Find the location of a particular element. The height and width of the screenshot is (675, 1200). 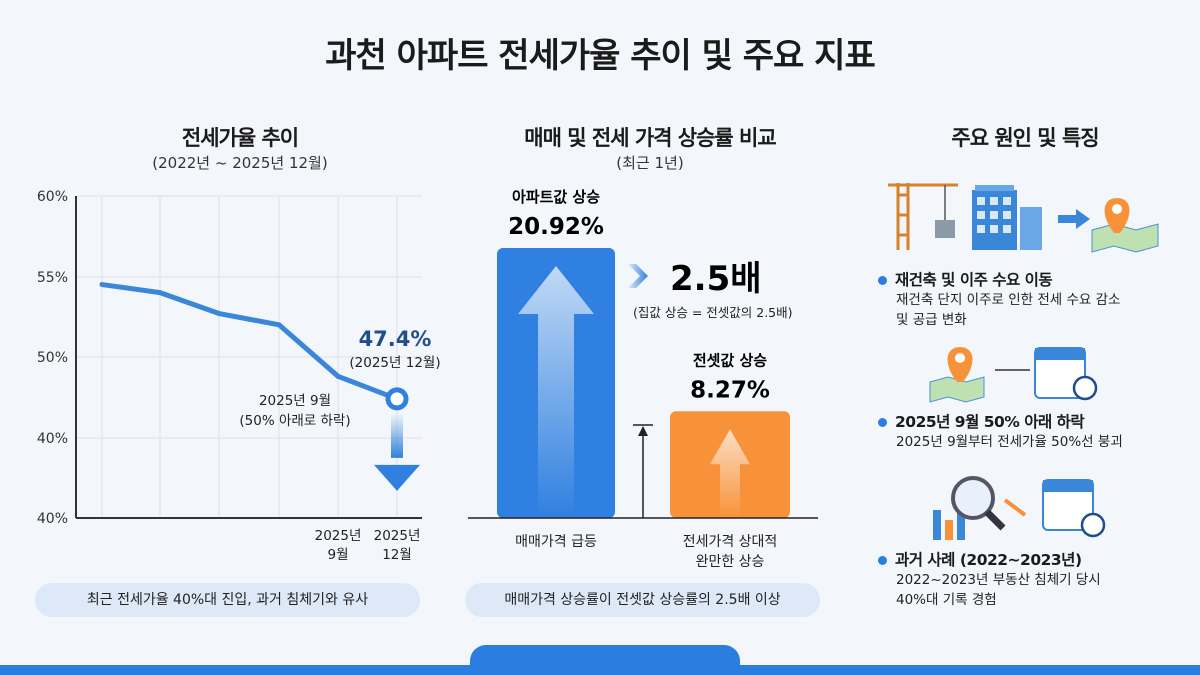

causes-title: 주요 원인 및 특징 is located at coordinates (1025, 138).